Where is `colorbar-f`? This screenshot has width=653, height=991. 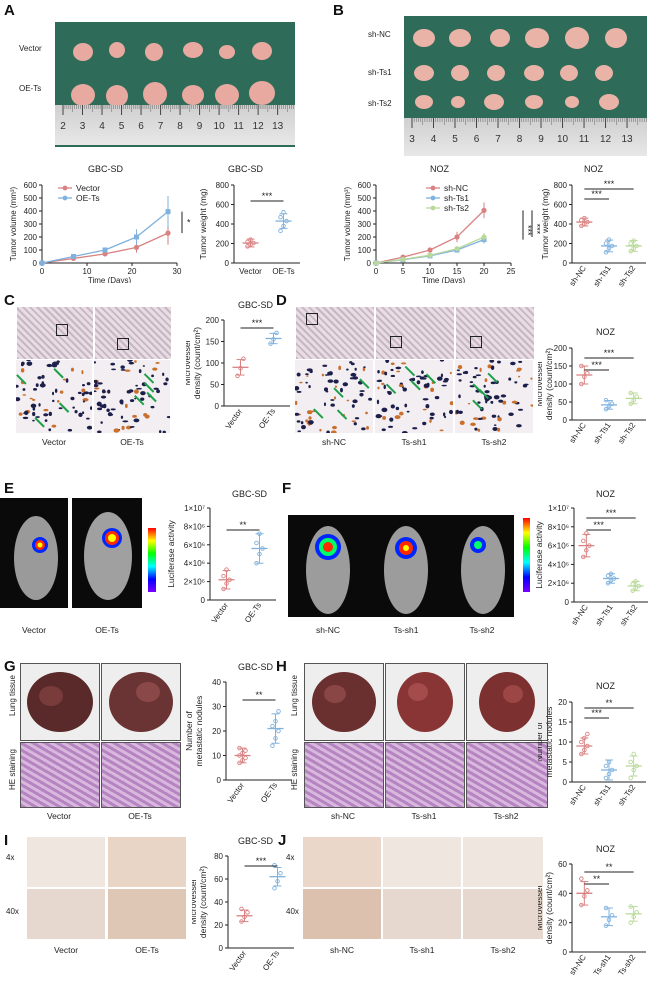 colorbar-f is located at coordinates (526, 555).